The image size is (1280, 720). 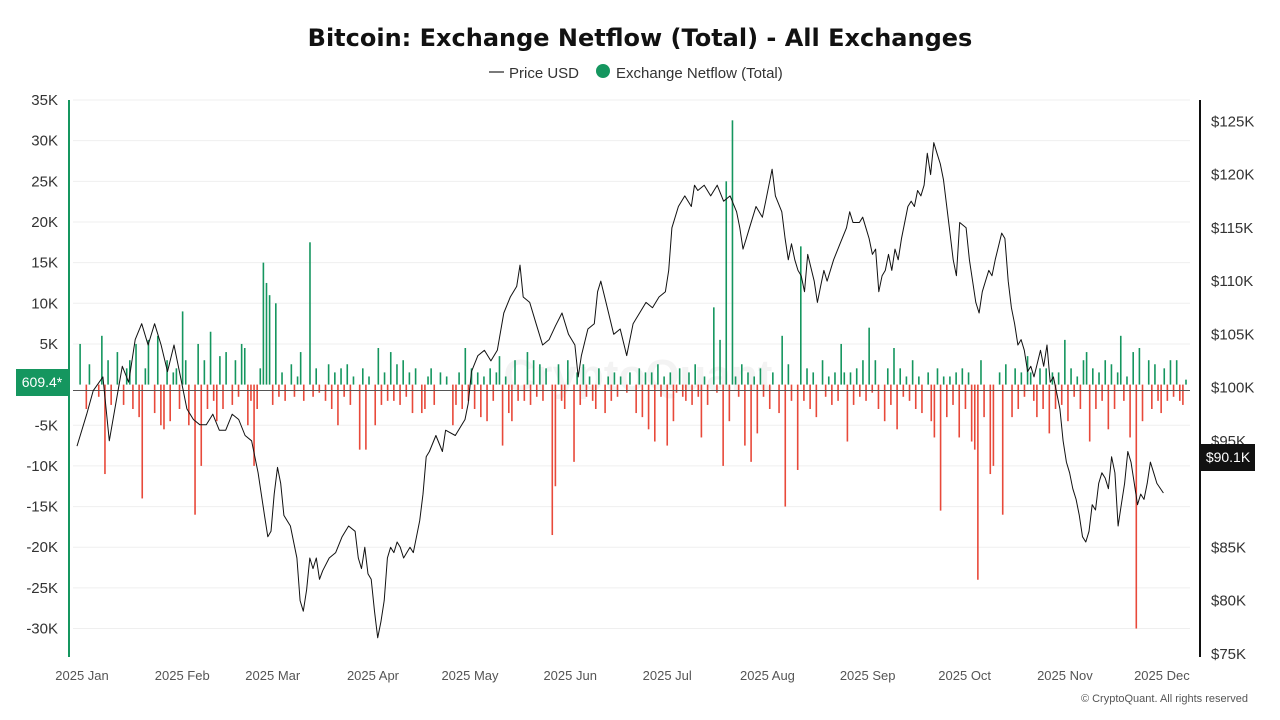 What do you see at coordinates (470, 675) in the screenshot?
I see `x-tick-label: 2025 May` at bounding box center [470, 675].